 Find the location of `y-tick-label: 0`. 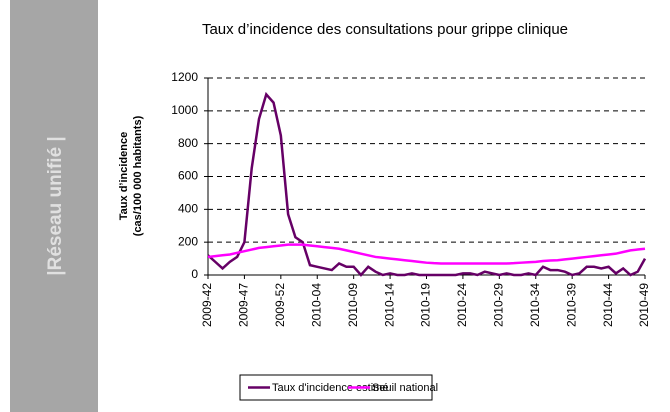

y-tick-label: 0 is located at coordinates (194, 274).